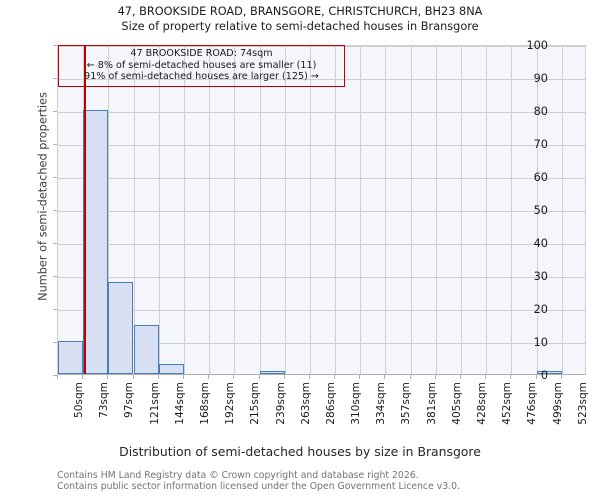  Describe the element at coordinates (306, 403) in the screenshot. I see `x-axis-tick-label: 263sqm` at that location.